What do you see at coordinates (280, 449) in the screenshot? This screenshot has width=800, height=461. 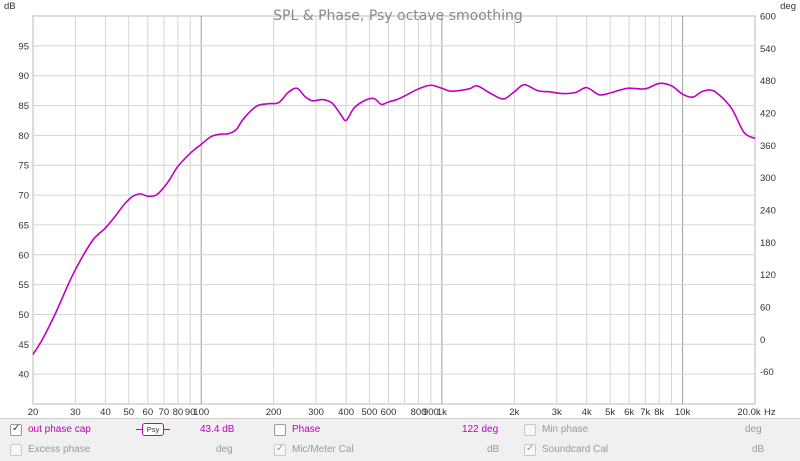 I see `mic-cal-checkbox` at bounding box center [280, 449].